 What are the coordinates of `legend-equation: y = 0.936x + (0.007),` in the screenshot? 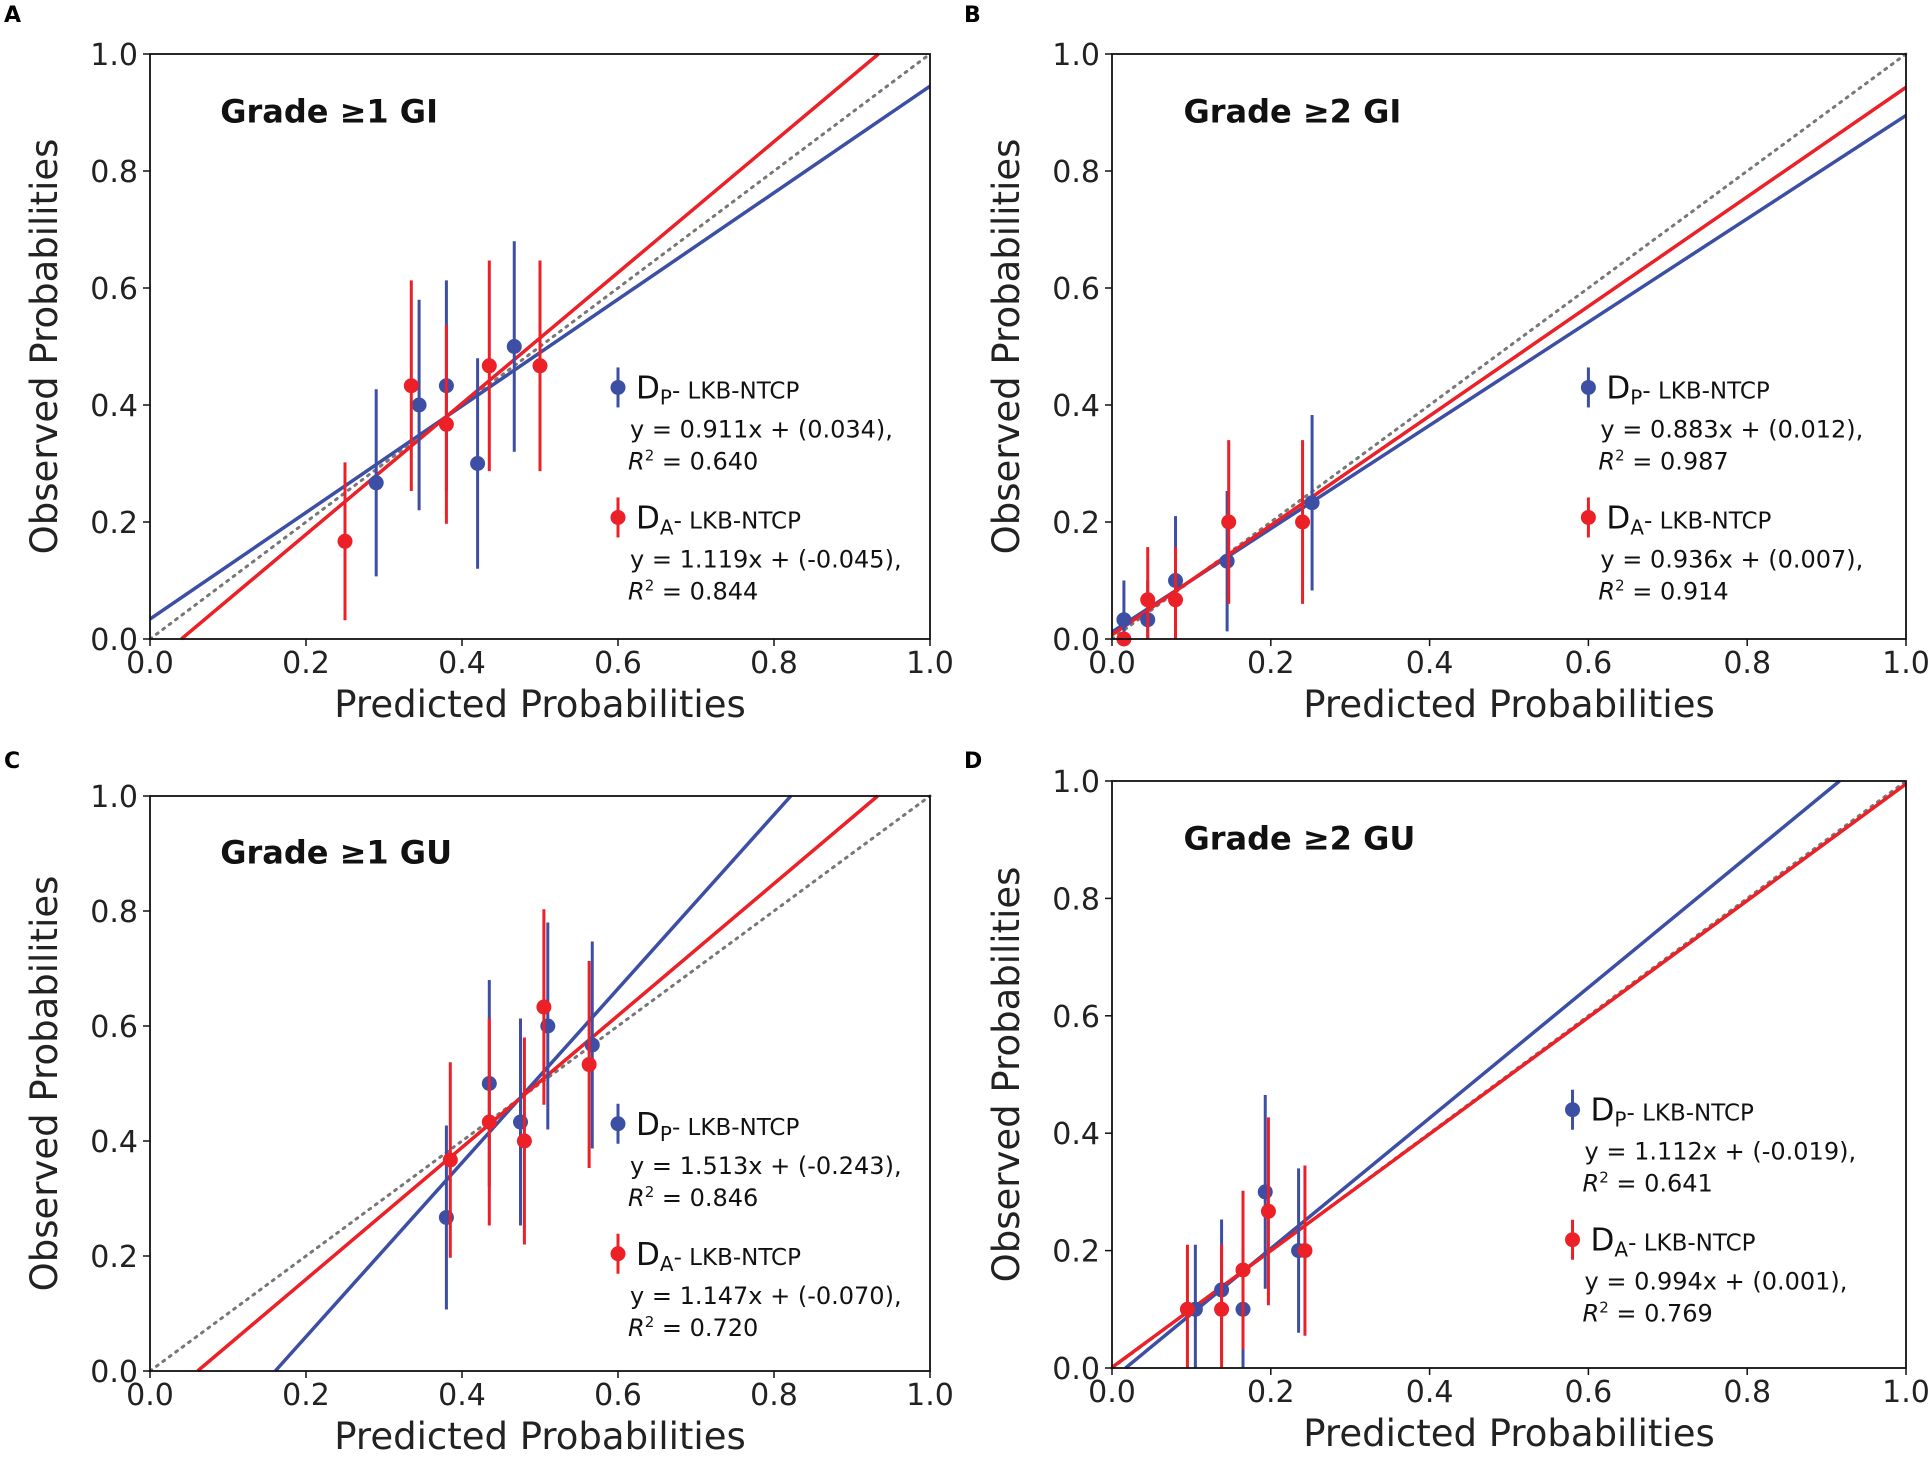 It's located at (1731, 559).